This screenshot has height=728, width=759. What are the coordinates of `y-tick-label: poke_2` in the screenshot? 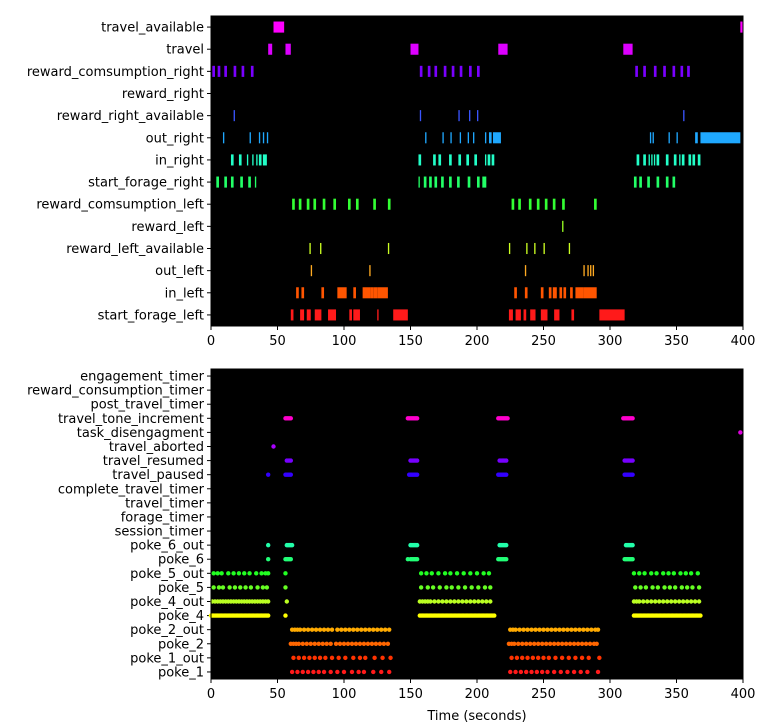 It's located at (181, 644).